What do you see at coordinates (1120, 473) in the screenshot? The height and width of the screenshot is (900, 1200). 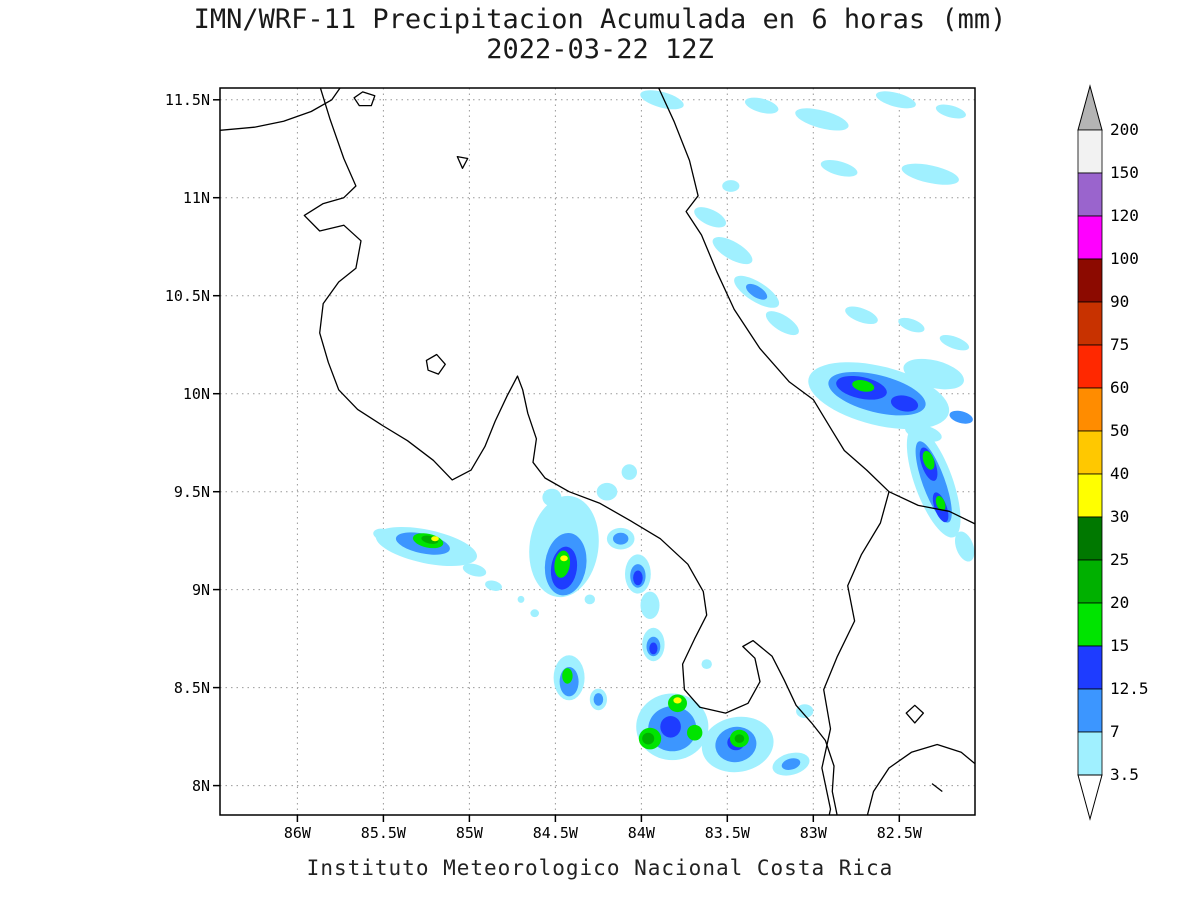 I see `colorbar-label: 40` at bounding box center [1120, 473].